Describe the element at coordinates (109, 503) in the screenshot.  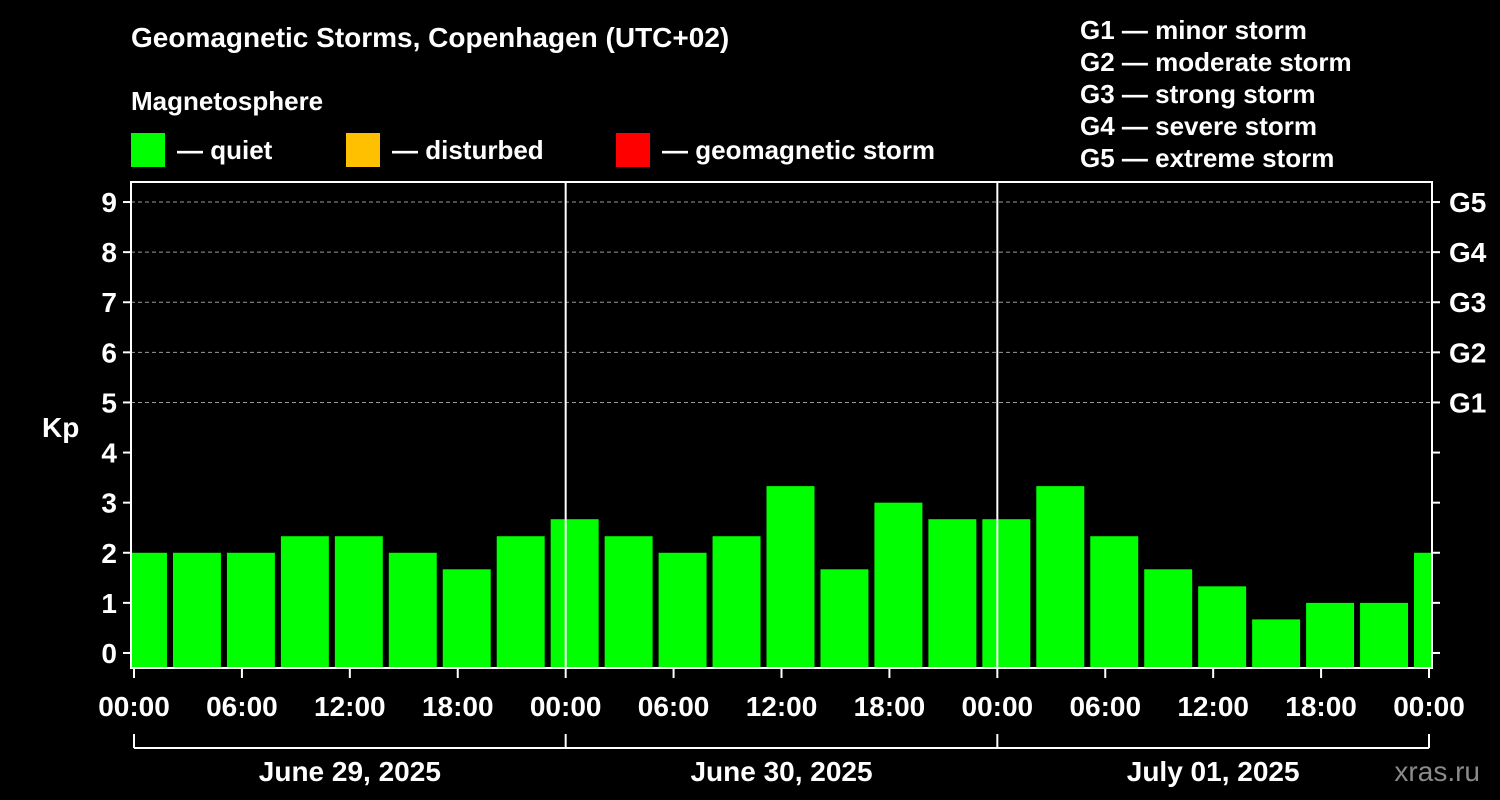
I see `y-tick-label: 3` at that location.